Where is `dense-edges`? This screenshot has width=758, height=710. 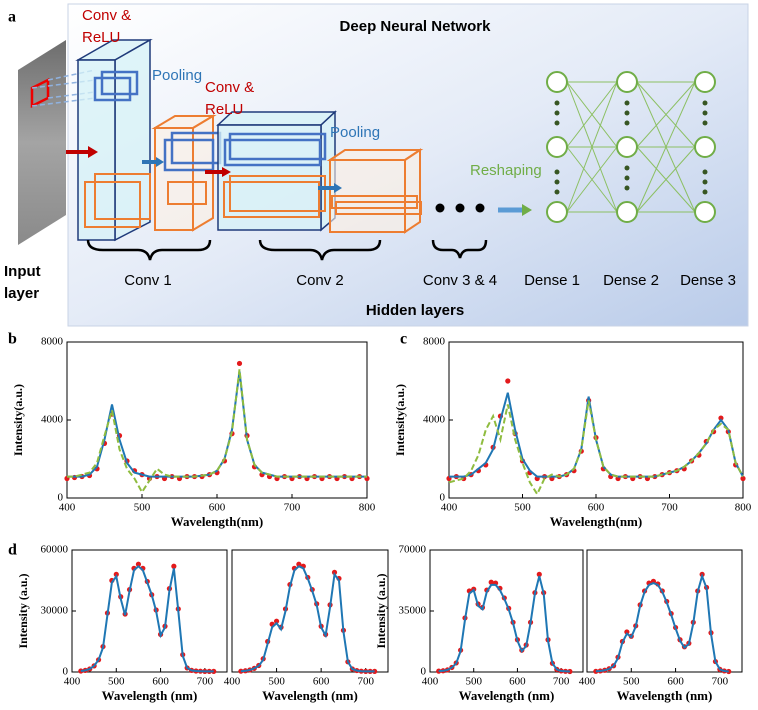
dense-edges is located at coordinates (631, 147).